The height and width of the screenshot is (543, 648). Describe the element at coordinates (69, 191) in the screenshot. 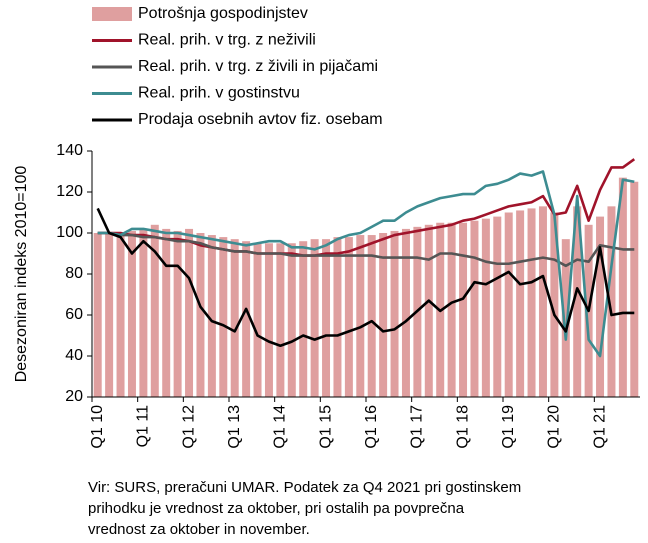

I see `y-tick-label: 120` at that location.